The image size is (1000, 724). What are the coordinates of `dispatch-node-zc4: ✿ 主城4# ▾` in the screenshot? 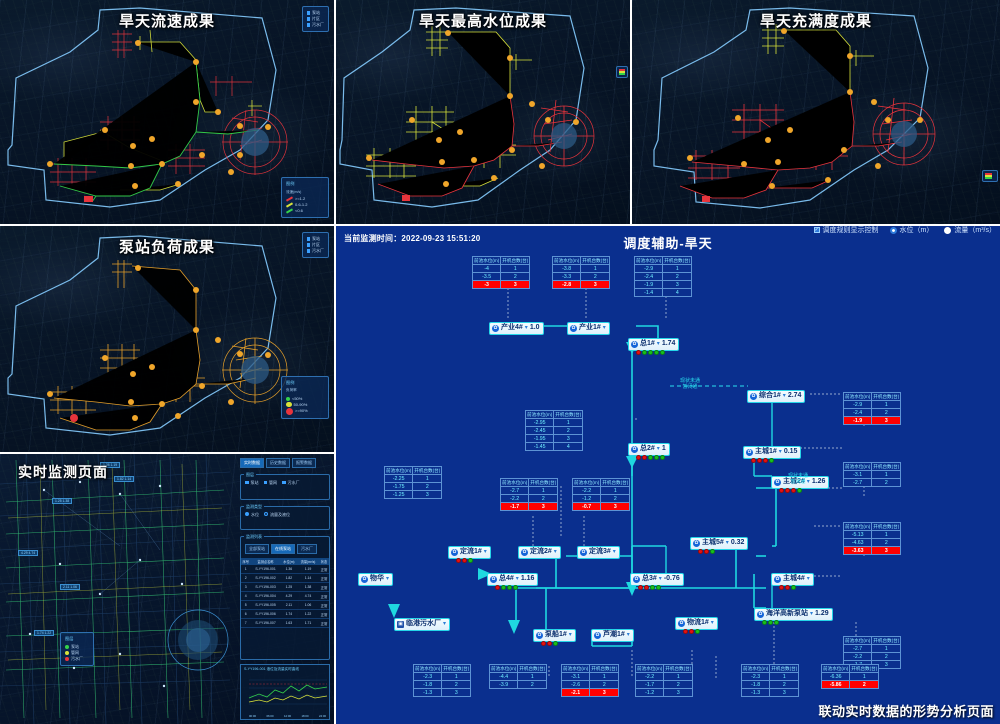 It's located at (792, 579).